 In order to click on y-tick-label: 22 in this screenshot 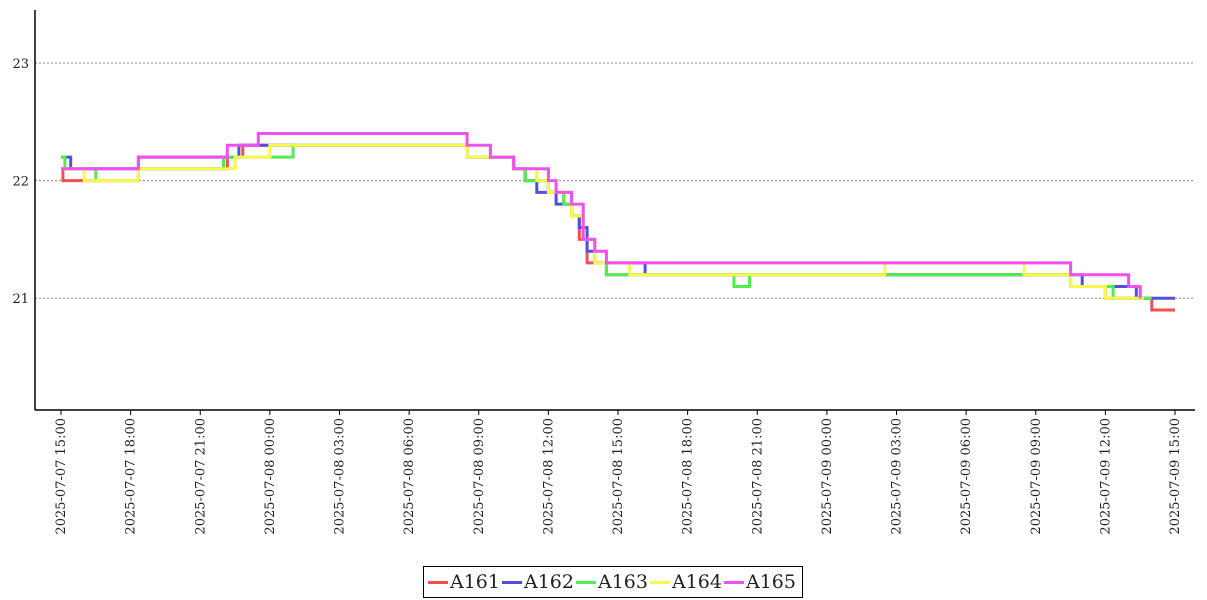, I will do `click(20, 182)`.